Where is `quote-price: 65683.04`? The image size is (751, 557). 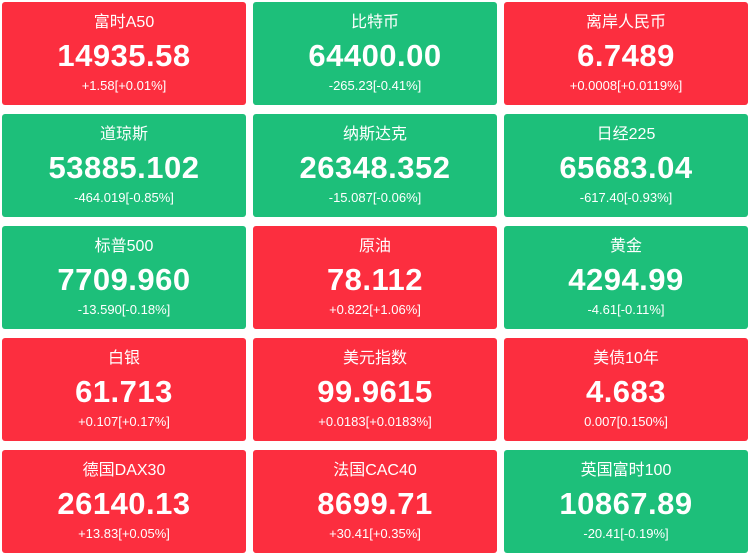 quote-price: 65683.04 is located at coordinates (626, 167).